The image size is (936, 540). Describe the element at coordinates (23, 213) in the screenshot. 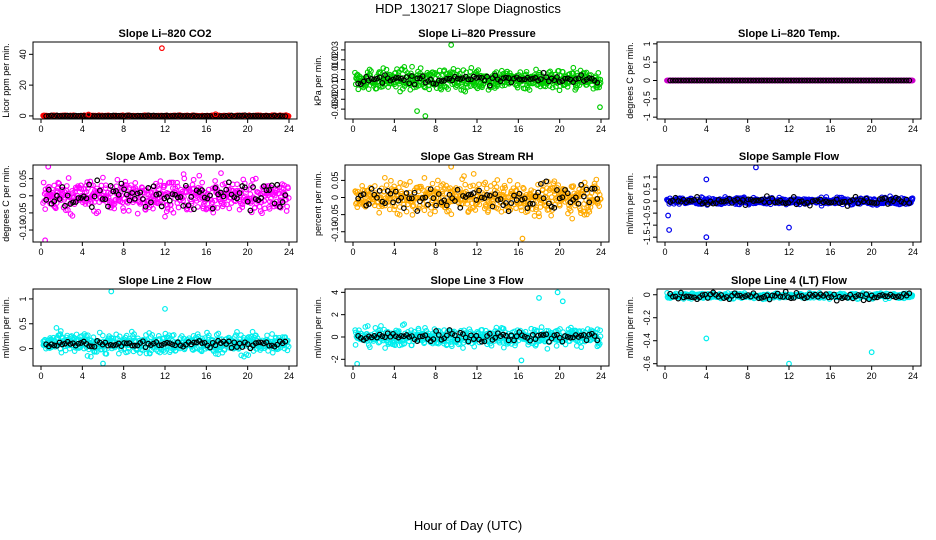

I see `y-tick-label: -0.05` at that location.